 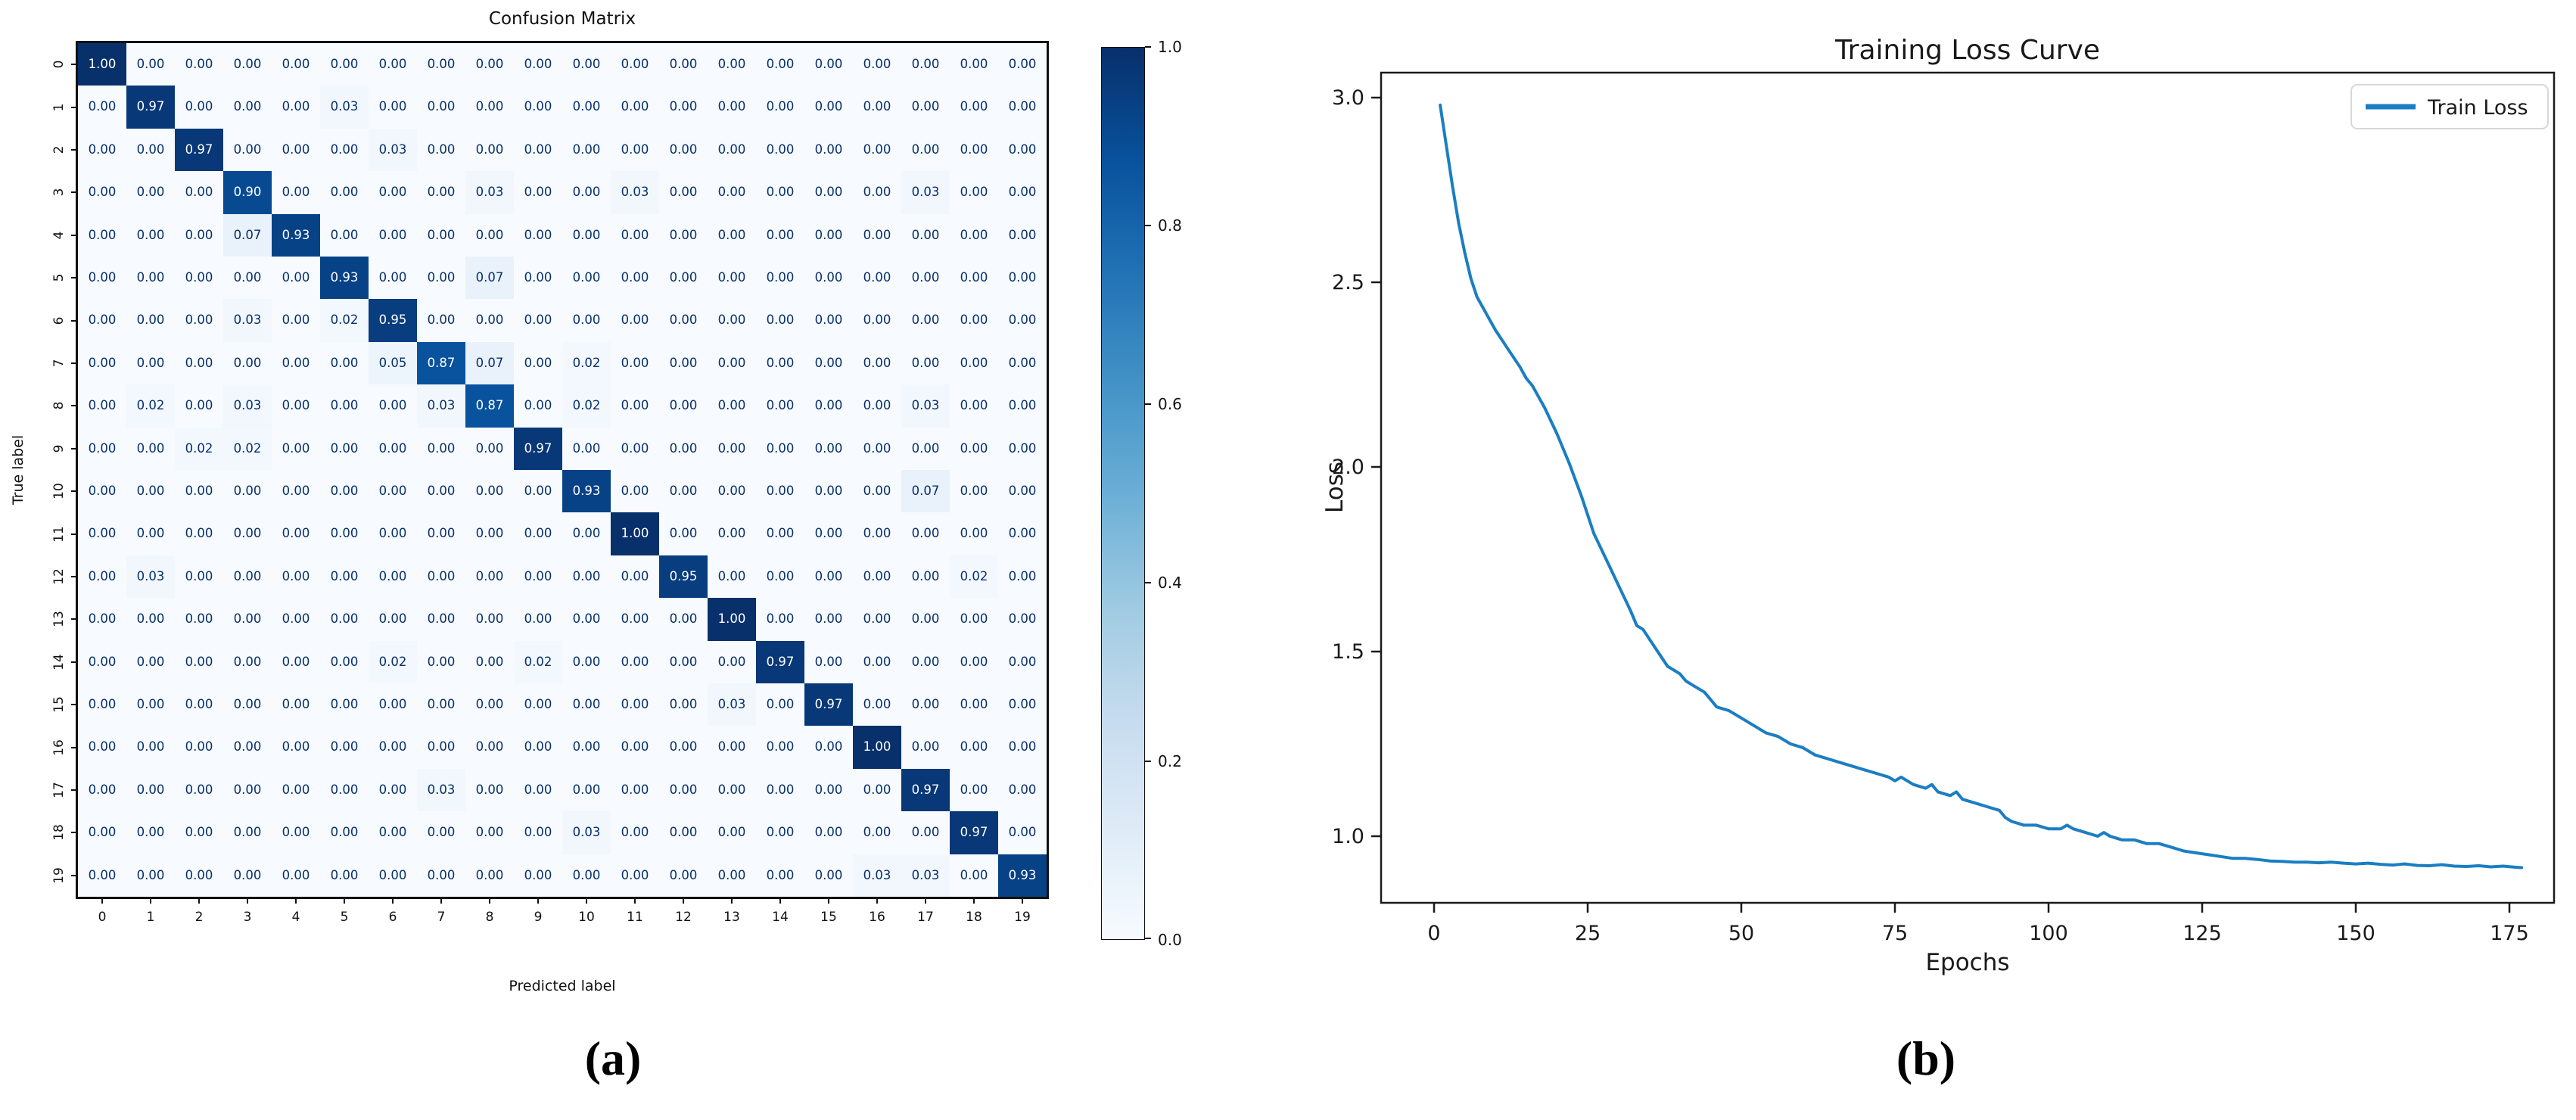 What do you see at coordinates (613, 1058) in the screenshot?
I see `caption-a: (a)` at bounding box center [613, 1058].